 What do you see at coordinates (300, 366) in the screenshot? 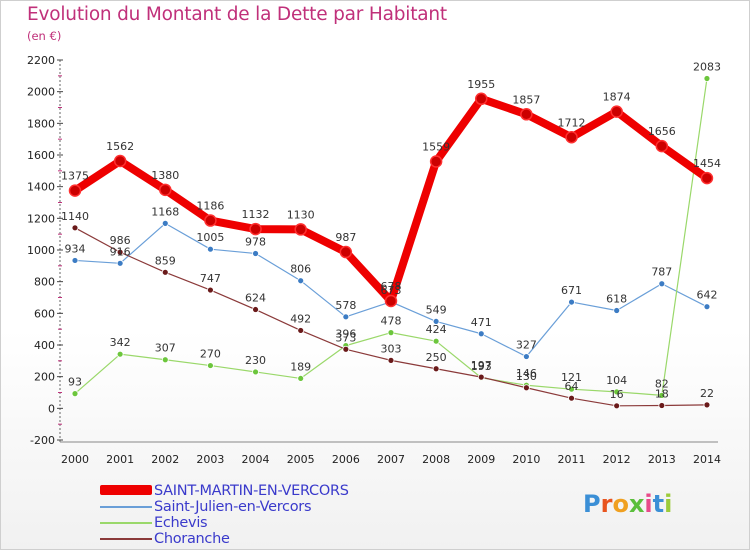
I see `data-label: 189` at bounding box center [300, 366].